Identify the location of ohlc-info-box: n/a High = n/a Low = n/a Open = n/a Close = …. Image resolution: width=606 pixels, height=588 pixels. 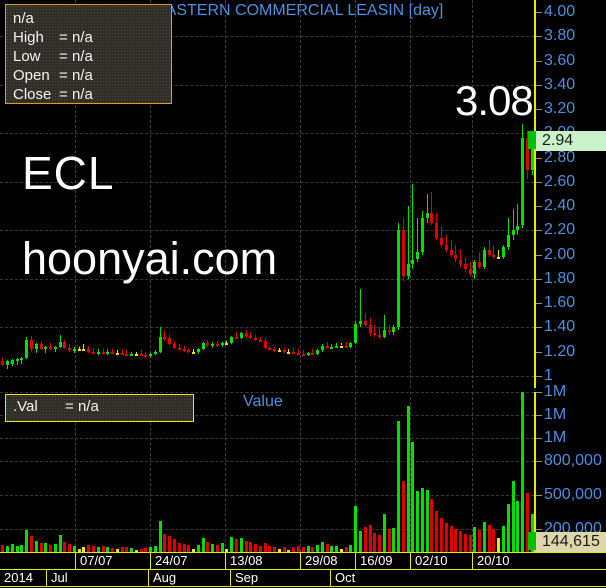
(88, 54).